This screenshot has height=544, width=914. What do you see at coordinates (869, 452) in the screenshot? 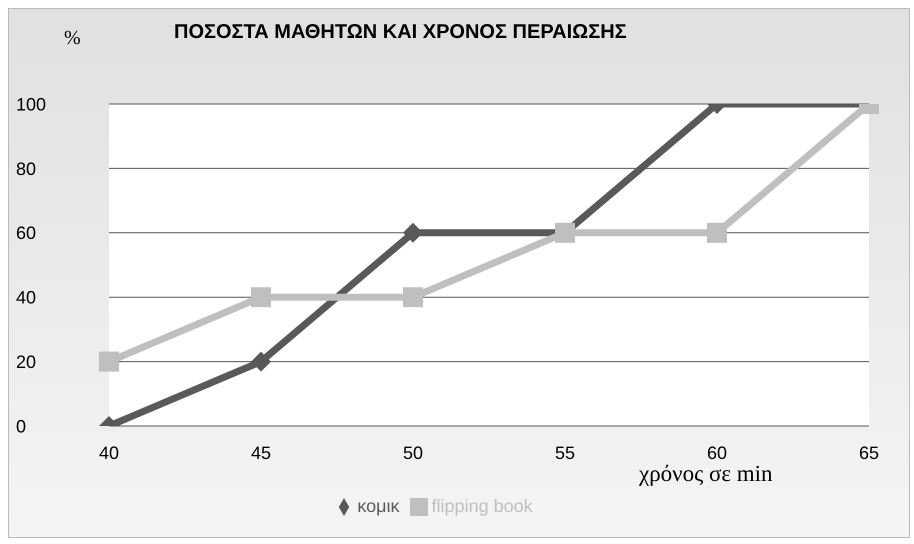
I see `x-tick-label: 65` at bounding box center [869, 452].